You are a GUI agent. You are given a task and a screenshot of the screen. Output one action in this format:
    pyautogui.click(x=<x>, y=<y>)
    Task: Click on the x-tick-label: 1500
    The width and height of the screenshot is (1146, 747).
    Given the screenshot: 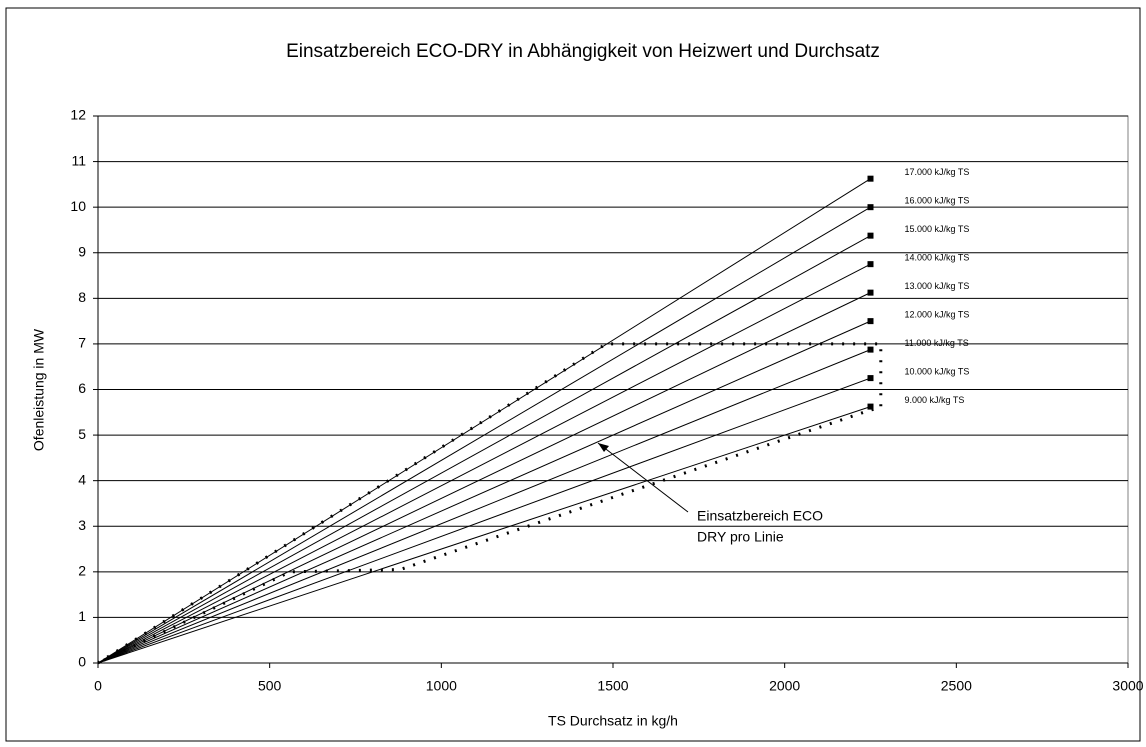 What is the action you would take?
    pyautogui.click(x=612, y=686)
    